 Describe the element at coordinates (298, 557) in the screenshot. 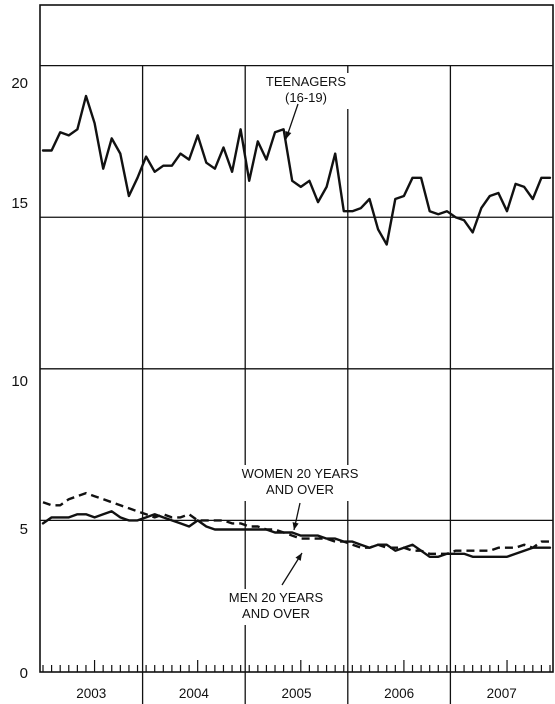

I see `arrow-men-head` at that location.